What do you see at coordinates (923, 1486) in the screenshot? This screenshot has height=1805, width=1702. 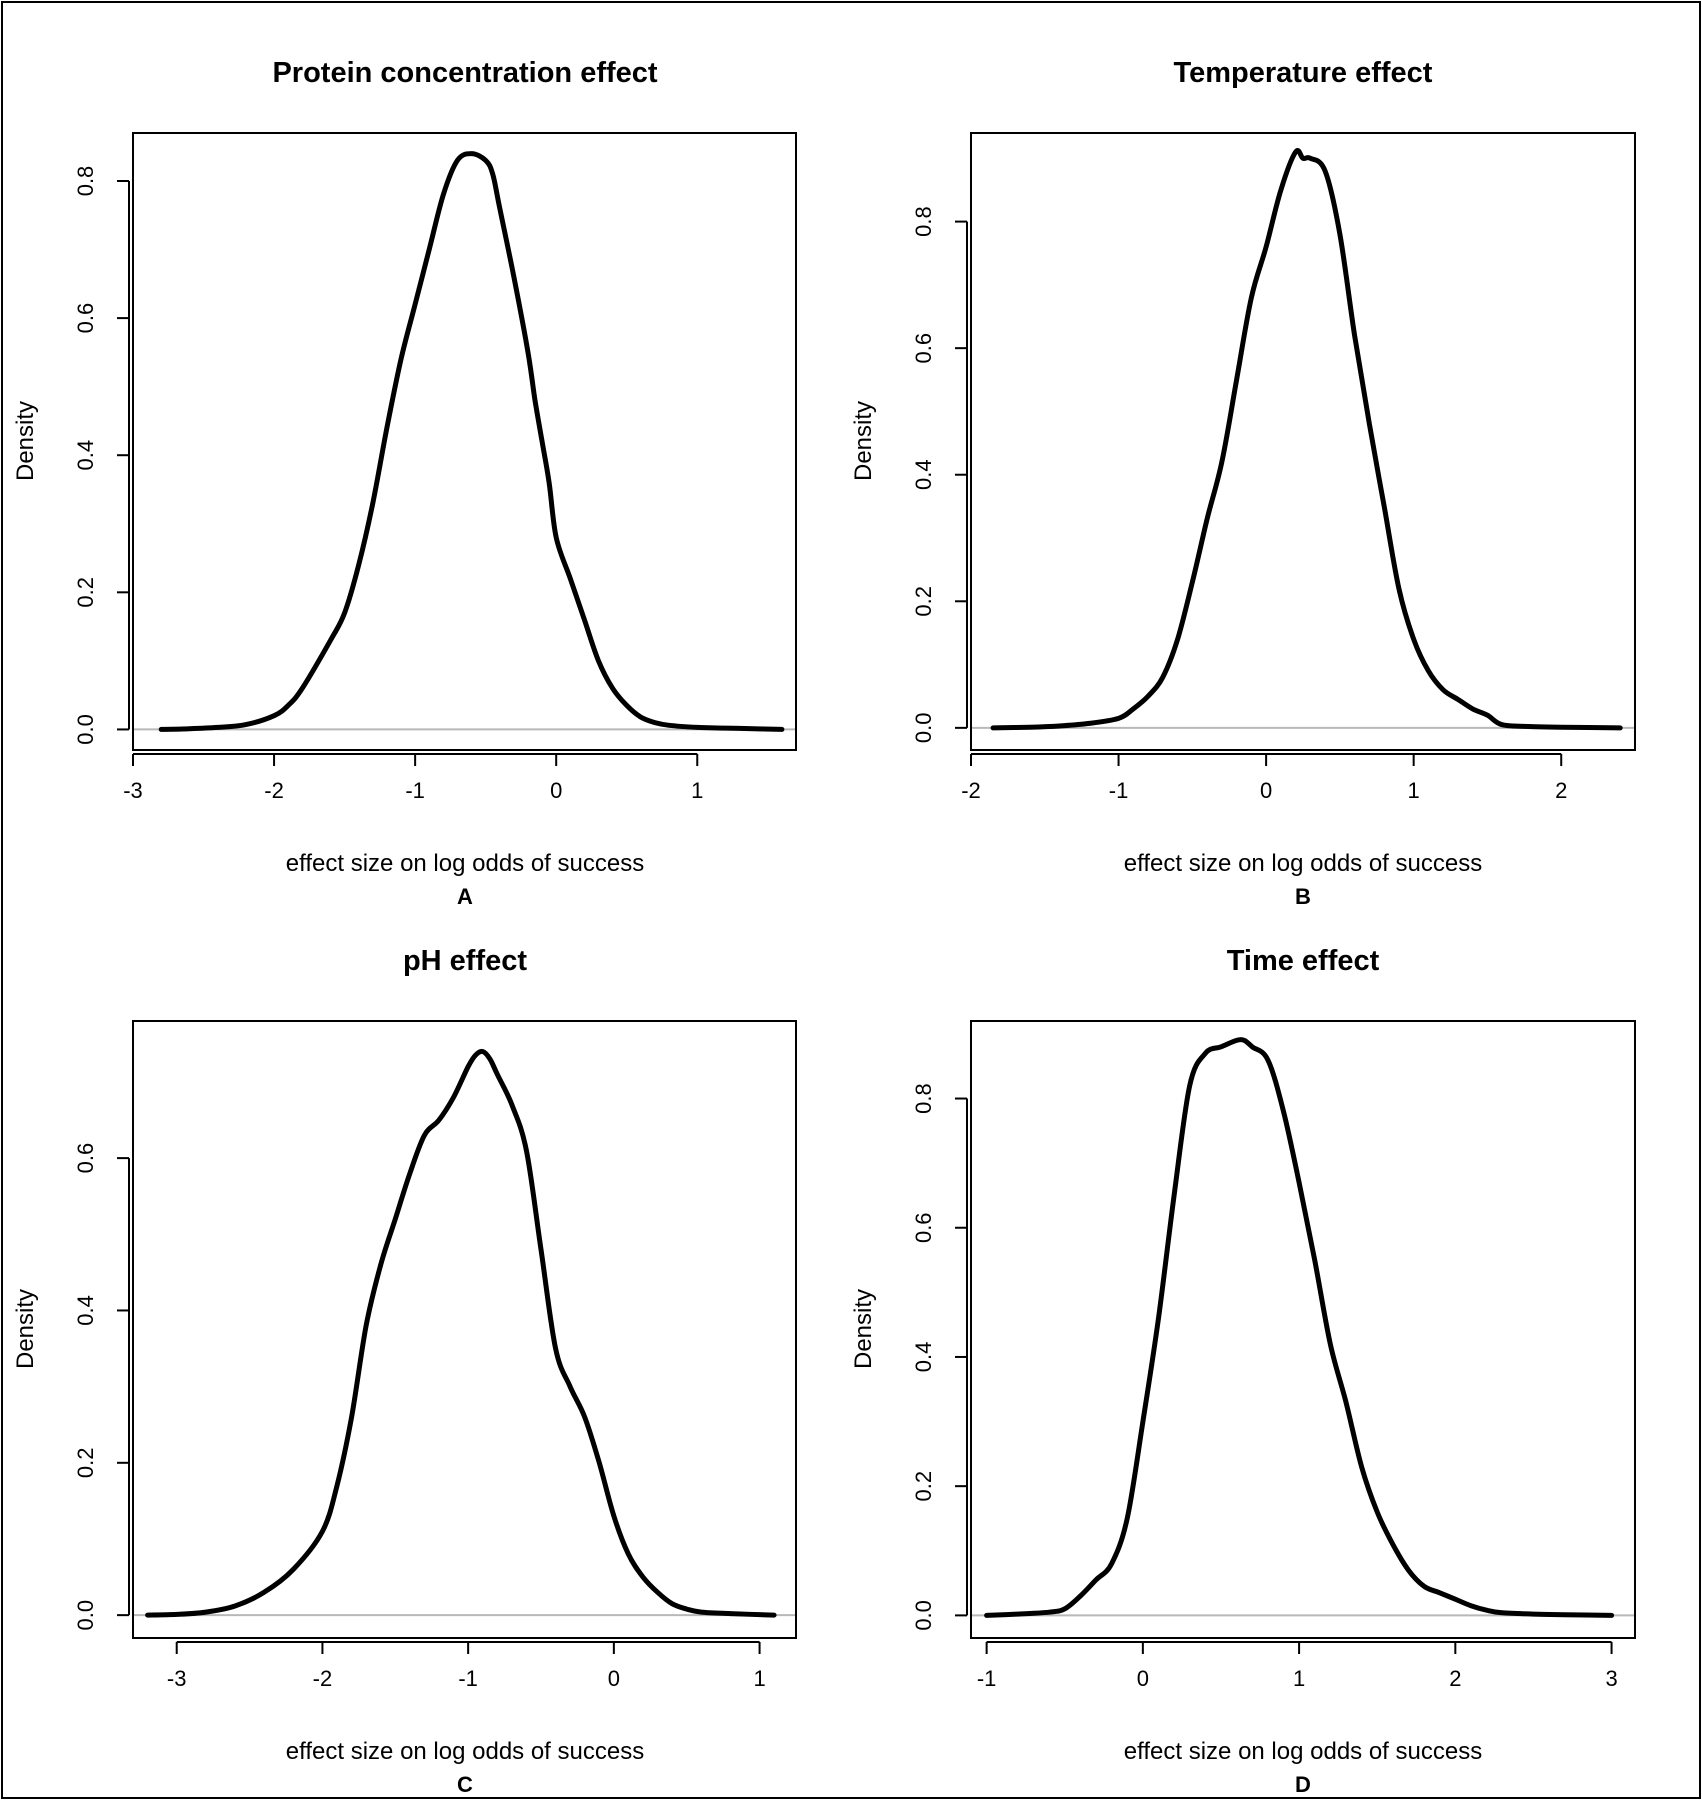 I see `panel-d-y-tick-label: 0.2` at bounding box center [923, 1486].